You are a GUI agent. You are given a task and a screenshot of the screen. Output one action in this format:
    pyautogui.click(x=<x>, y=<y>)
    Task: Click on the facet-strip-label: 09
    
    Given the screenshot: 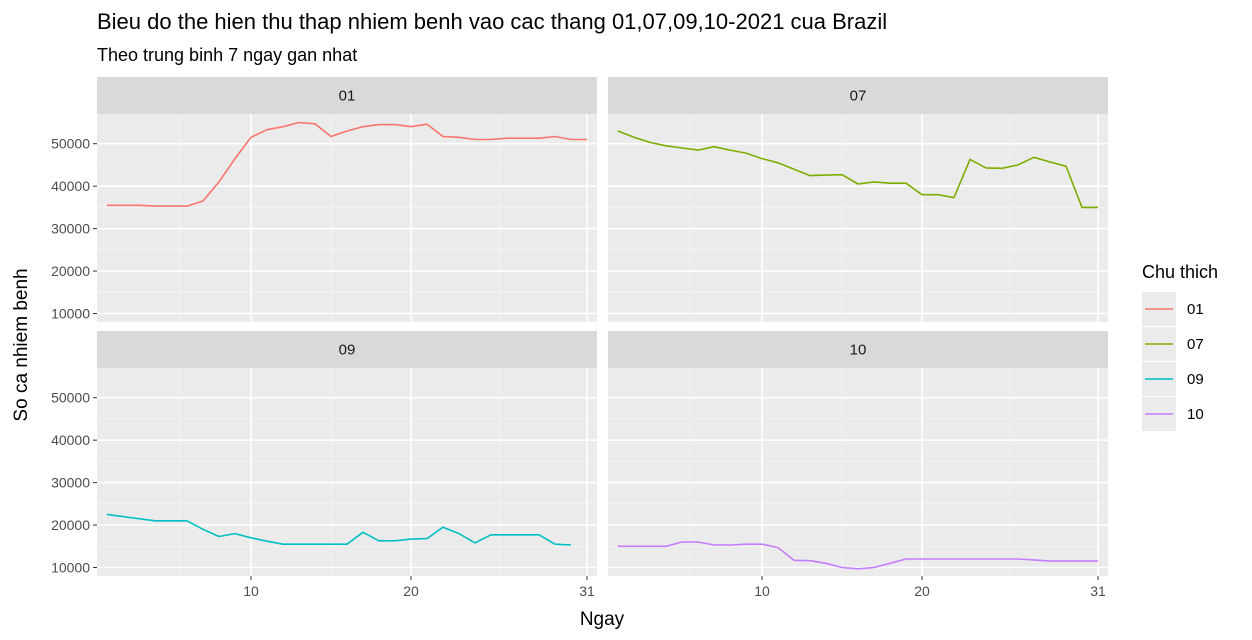 What is the action you would take?
    pyautogui.click(x=347, y=350)
    